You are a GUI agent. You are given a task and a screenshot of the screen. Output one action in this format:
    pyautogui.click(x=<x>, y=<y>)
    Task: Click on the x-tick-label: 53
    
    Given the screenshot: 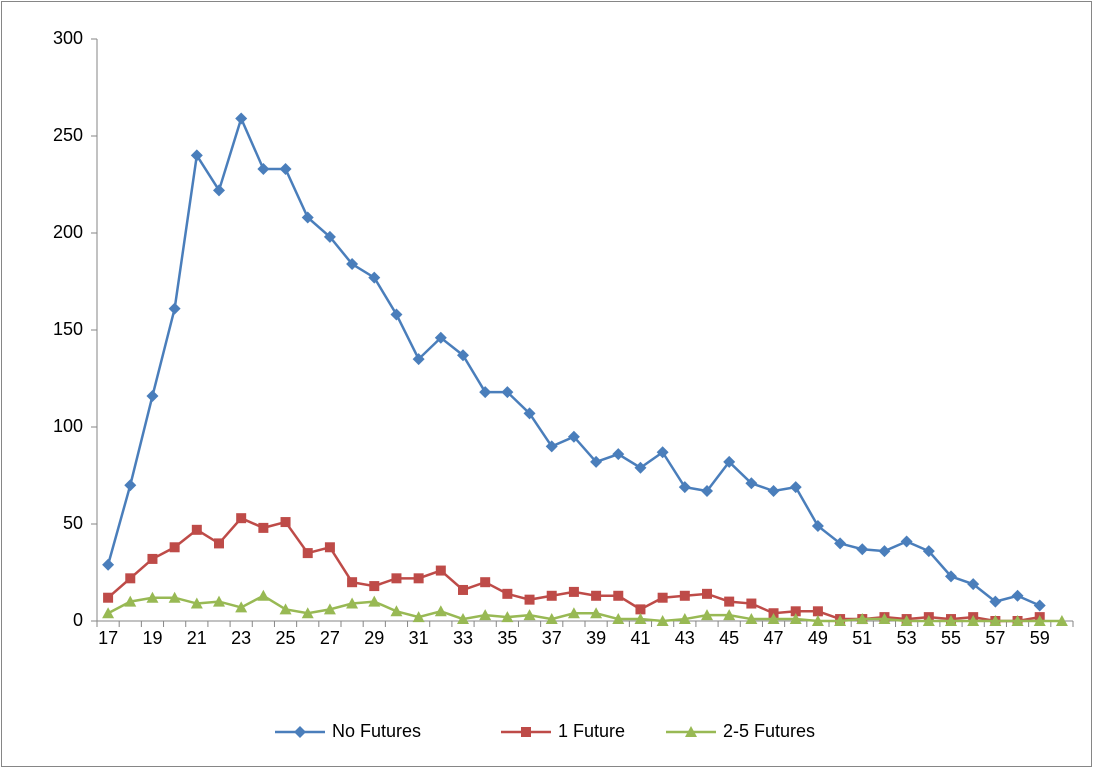 What is the action you would take?
    pyautogui.click(x=907, y=638)
    